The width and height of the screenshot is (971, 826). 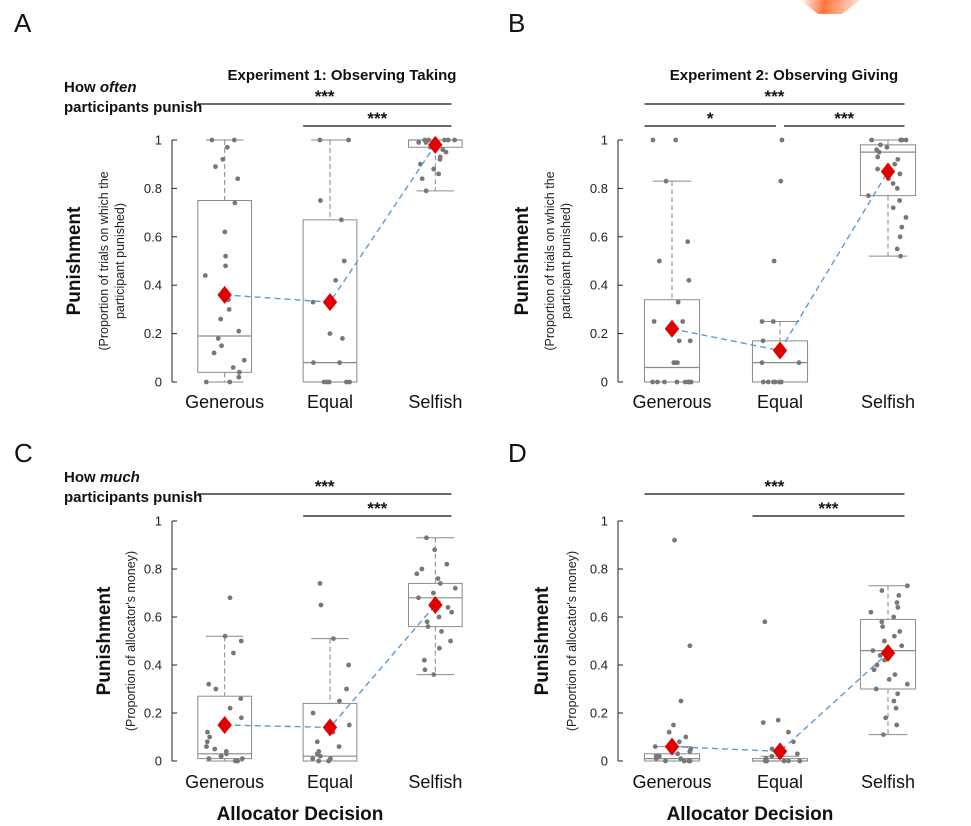 What do you see at coordinates (118, 87) in the screenshot?
I see `note-emphasis: often` at bounding box center [118, 87].